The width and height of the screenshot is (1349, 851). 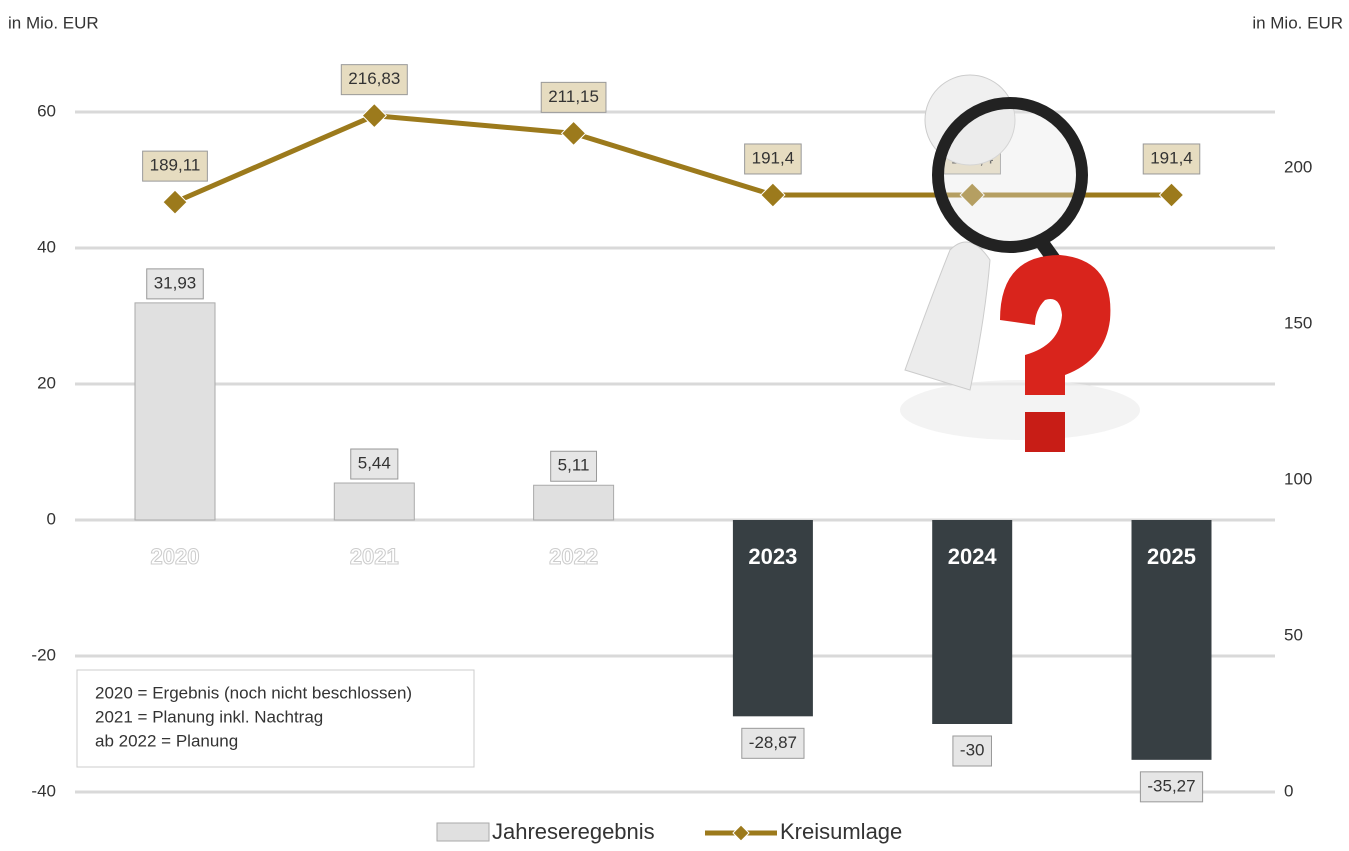 What do you see at coordinates (573, 831) in the screenshot?
I see `legend-label: Jahreseregebnis` at bounding box center [573, 831].